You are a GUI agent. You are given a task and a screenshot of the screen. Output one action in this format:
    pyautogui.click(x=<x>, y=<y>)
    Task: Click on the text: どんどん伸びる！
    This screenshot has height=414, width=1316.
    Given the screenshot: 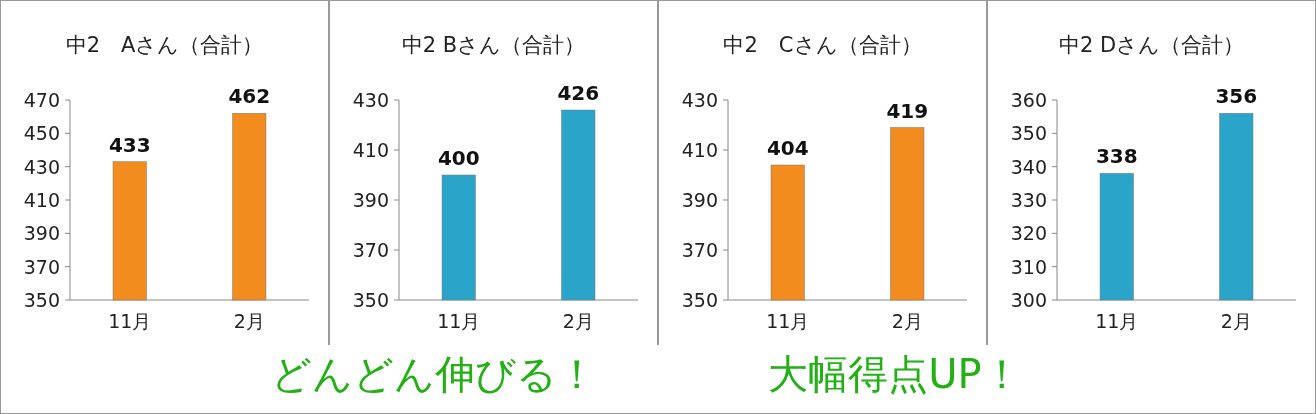 What is the action you would take?
    pyautogui.click(x=434, y=374)
    